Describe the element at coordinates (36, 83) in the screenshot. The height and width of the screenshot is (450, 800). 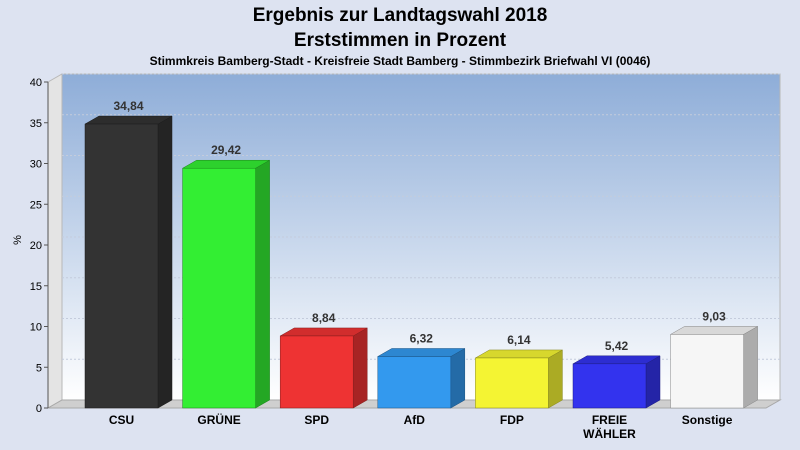
I see `y-tick-label: 40` at that location.